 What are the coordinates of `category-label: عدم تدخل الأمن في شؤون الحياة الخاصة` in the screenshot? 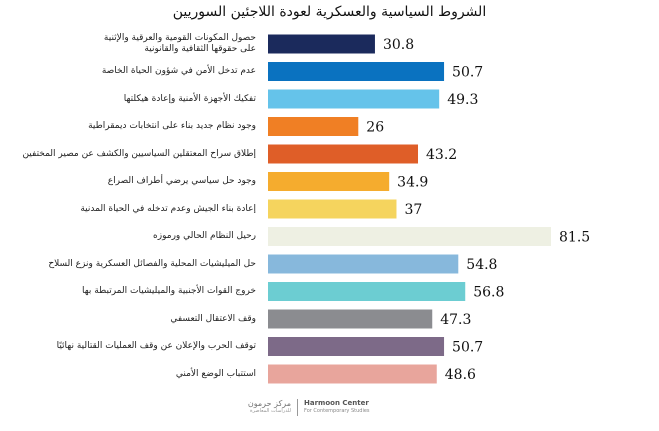 It's located at (179, 71).